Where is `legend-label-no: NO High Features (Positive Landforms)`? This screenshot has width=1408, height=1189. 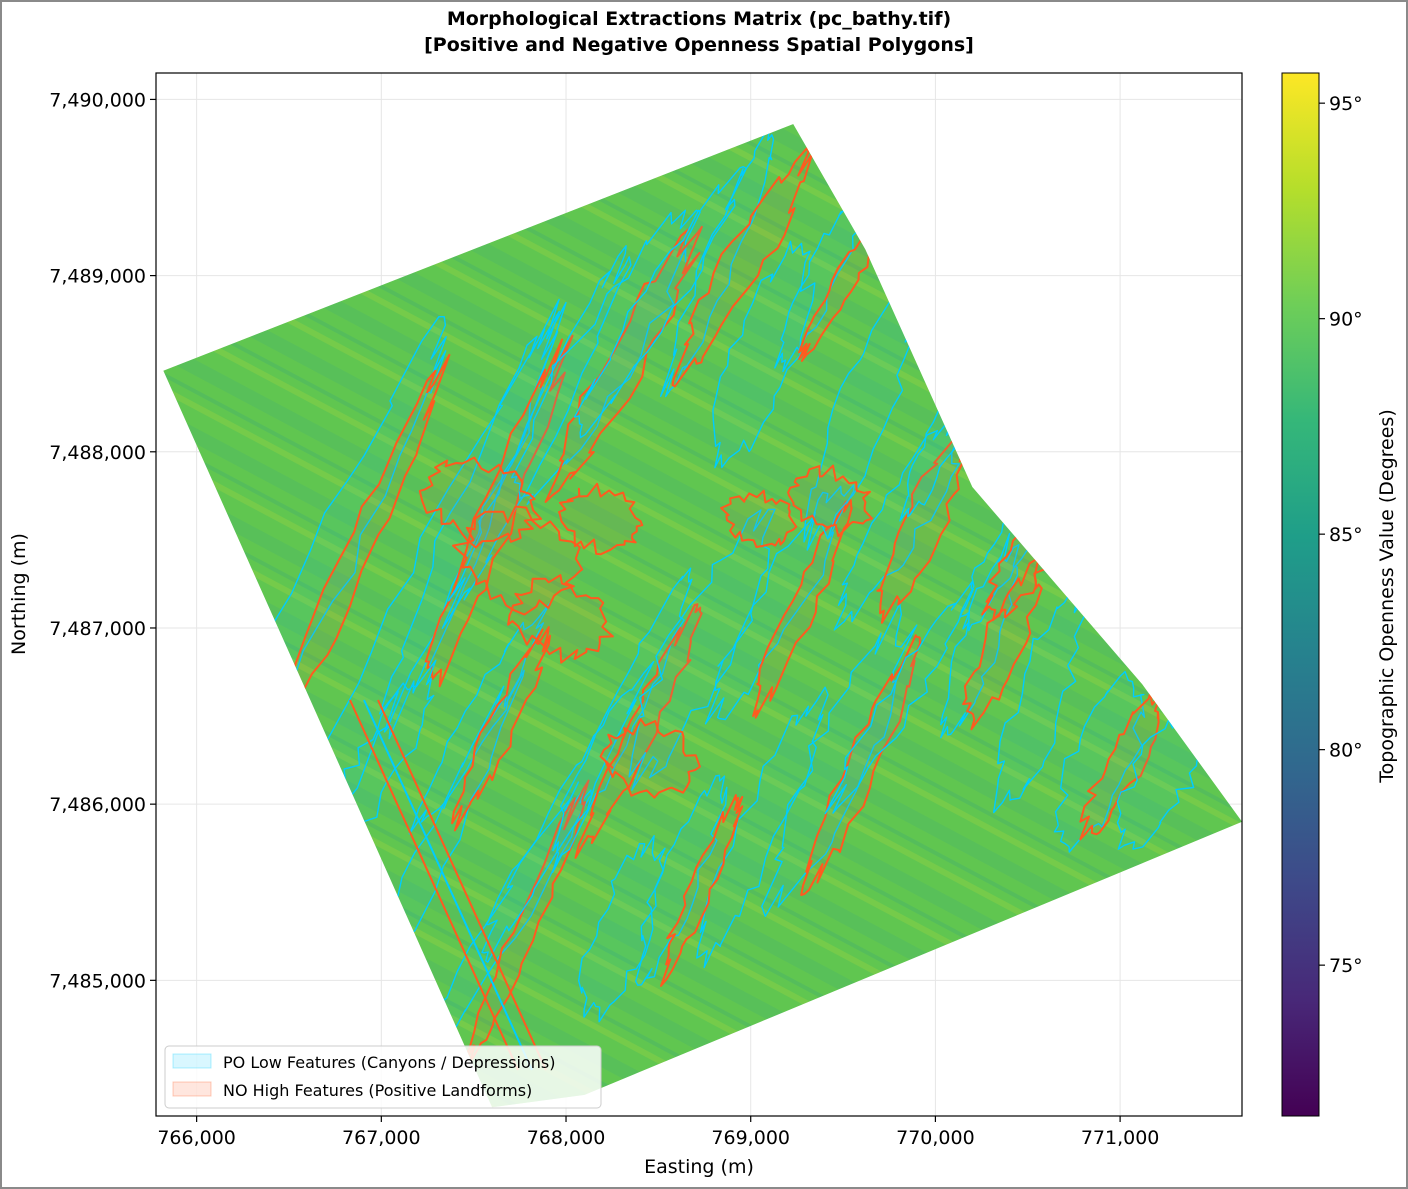
legend-label-no: NO High Features (Positive Landforms) is located at coordinates (377, 1090).